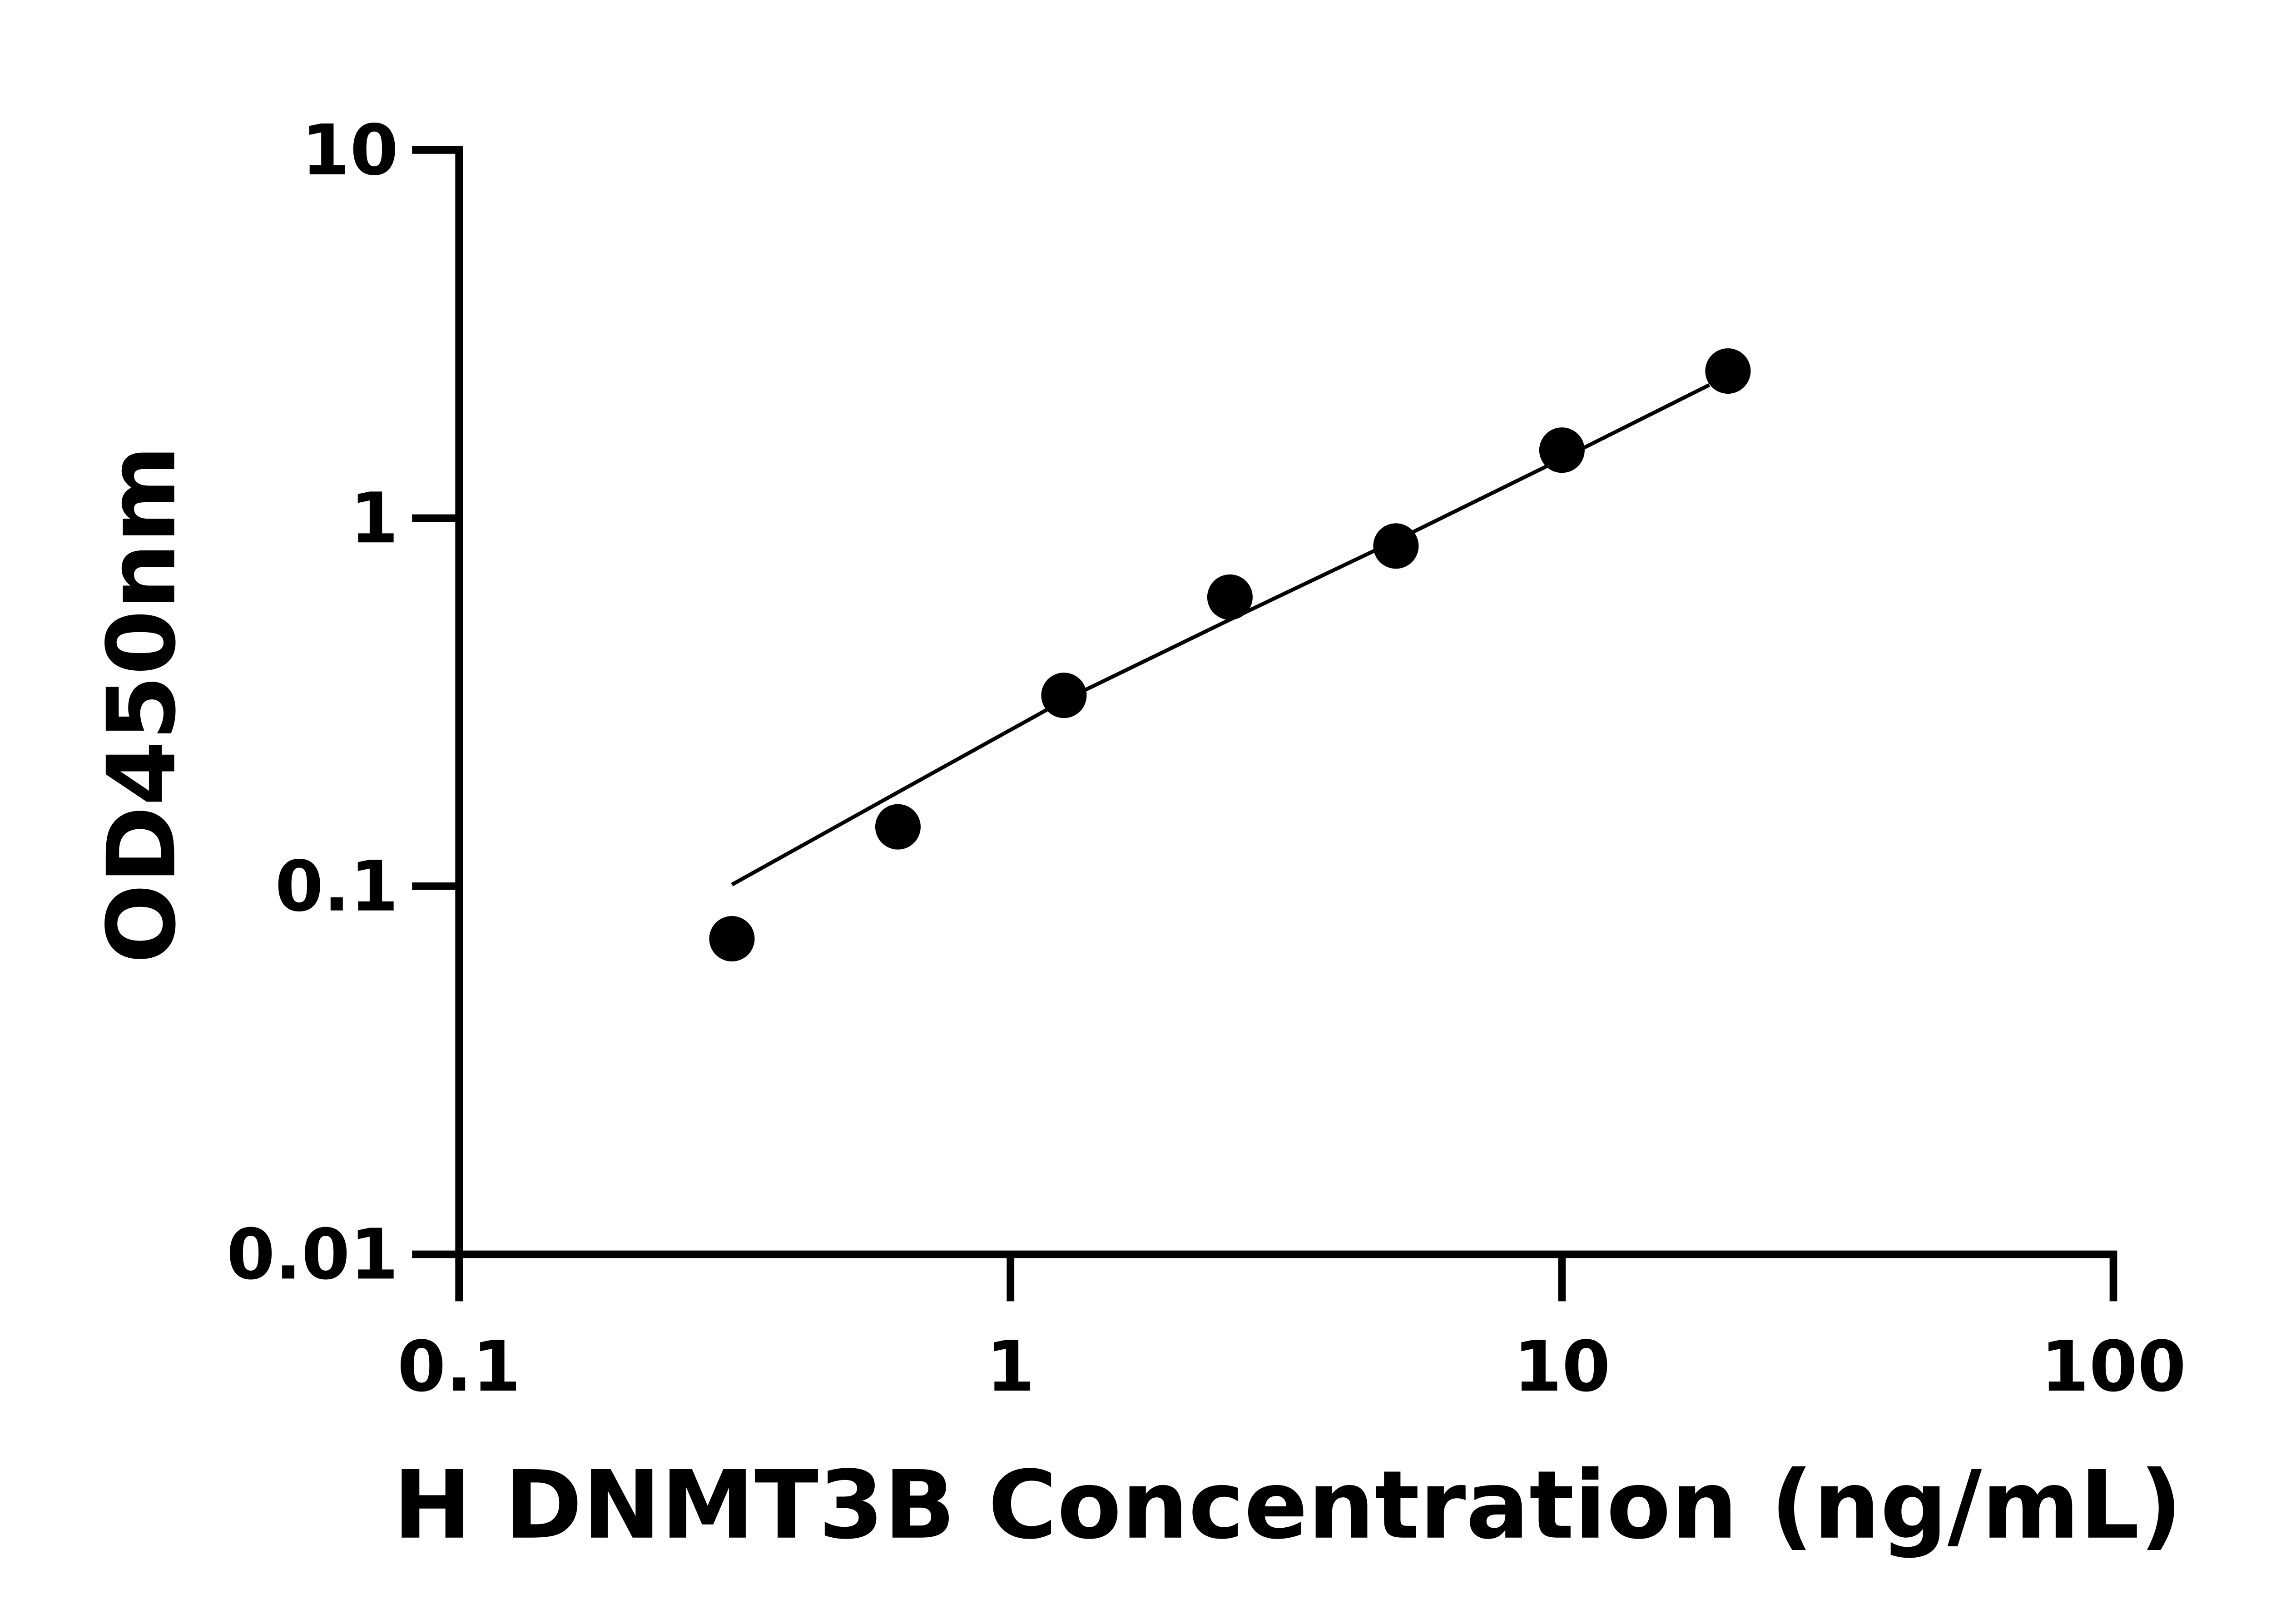 This screenshot has width=2271, height=1624. Describe the element at coordinates (459, 1367) in the screenshot. I see `x-tick-label: 0.1` at that location.